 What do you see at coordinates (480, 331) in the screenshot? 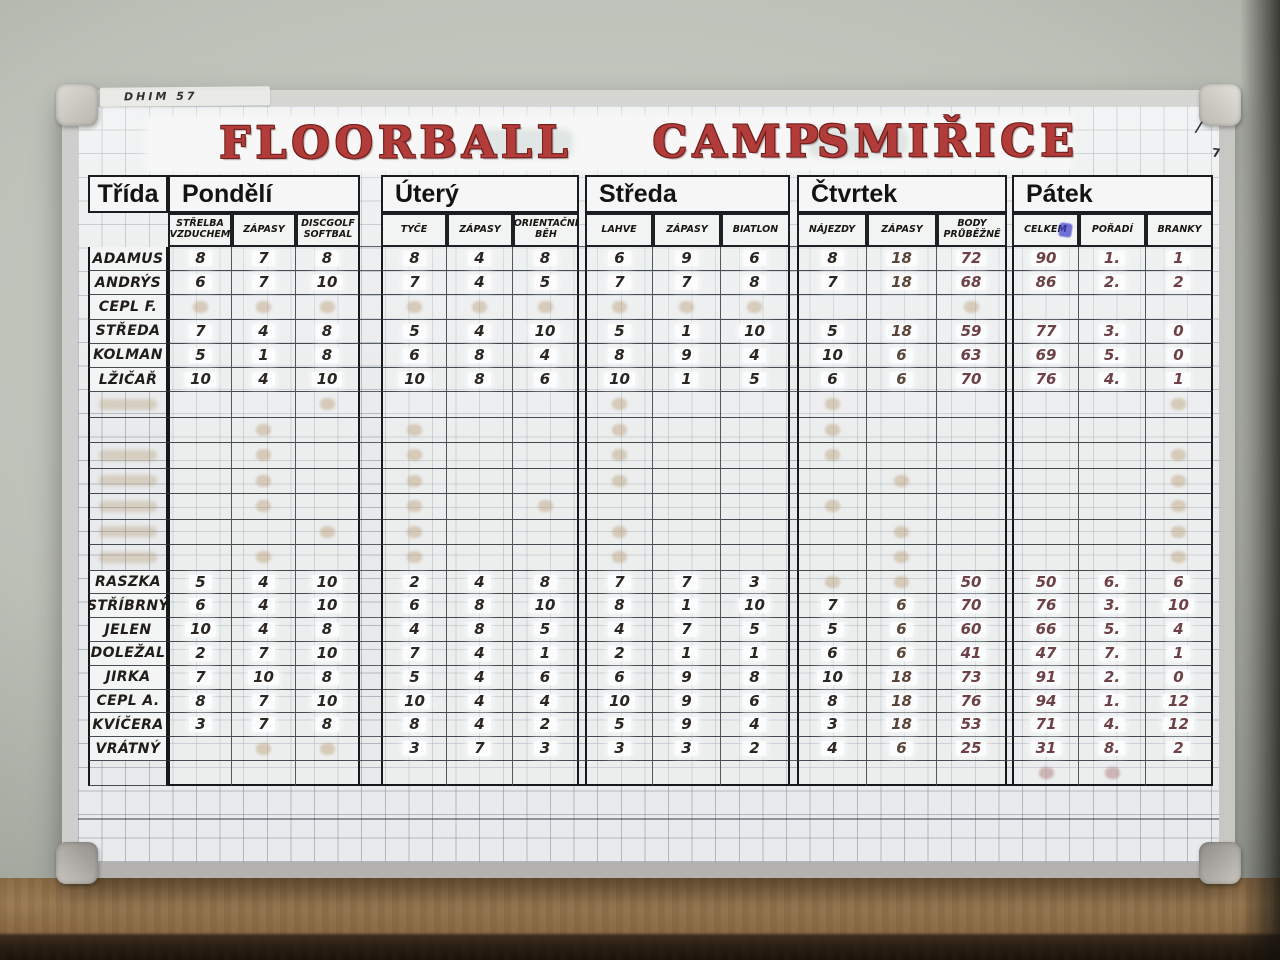
I see `score-cell: 4` at bounding box center [480, 331].